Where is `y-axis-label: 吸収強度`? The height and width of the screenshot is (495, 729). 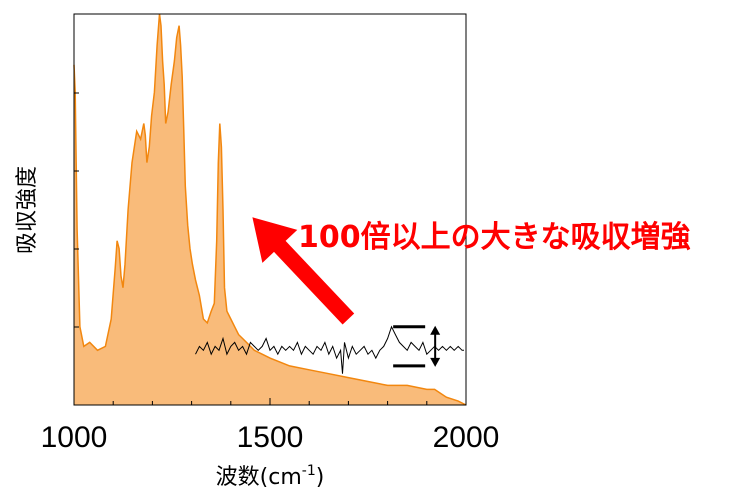 y-axis-label: 吸収強度 is located at coordinates (27, 210).